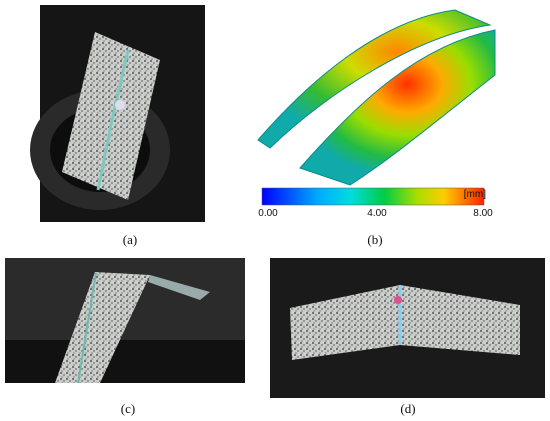 The image size is (550, 421). Describe the element at coordinates (377, 213) in the screenshot. I see `colorbar-tick: 4.00` at that location.